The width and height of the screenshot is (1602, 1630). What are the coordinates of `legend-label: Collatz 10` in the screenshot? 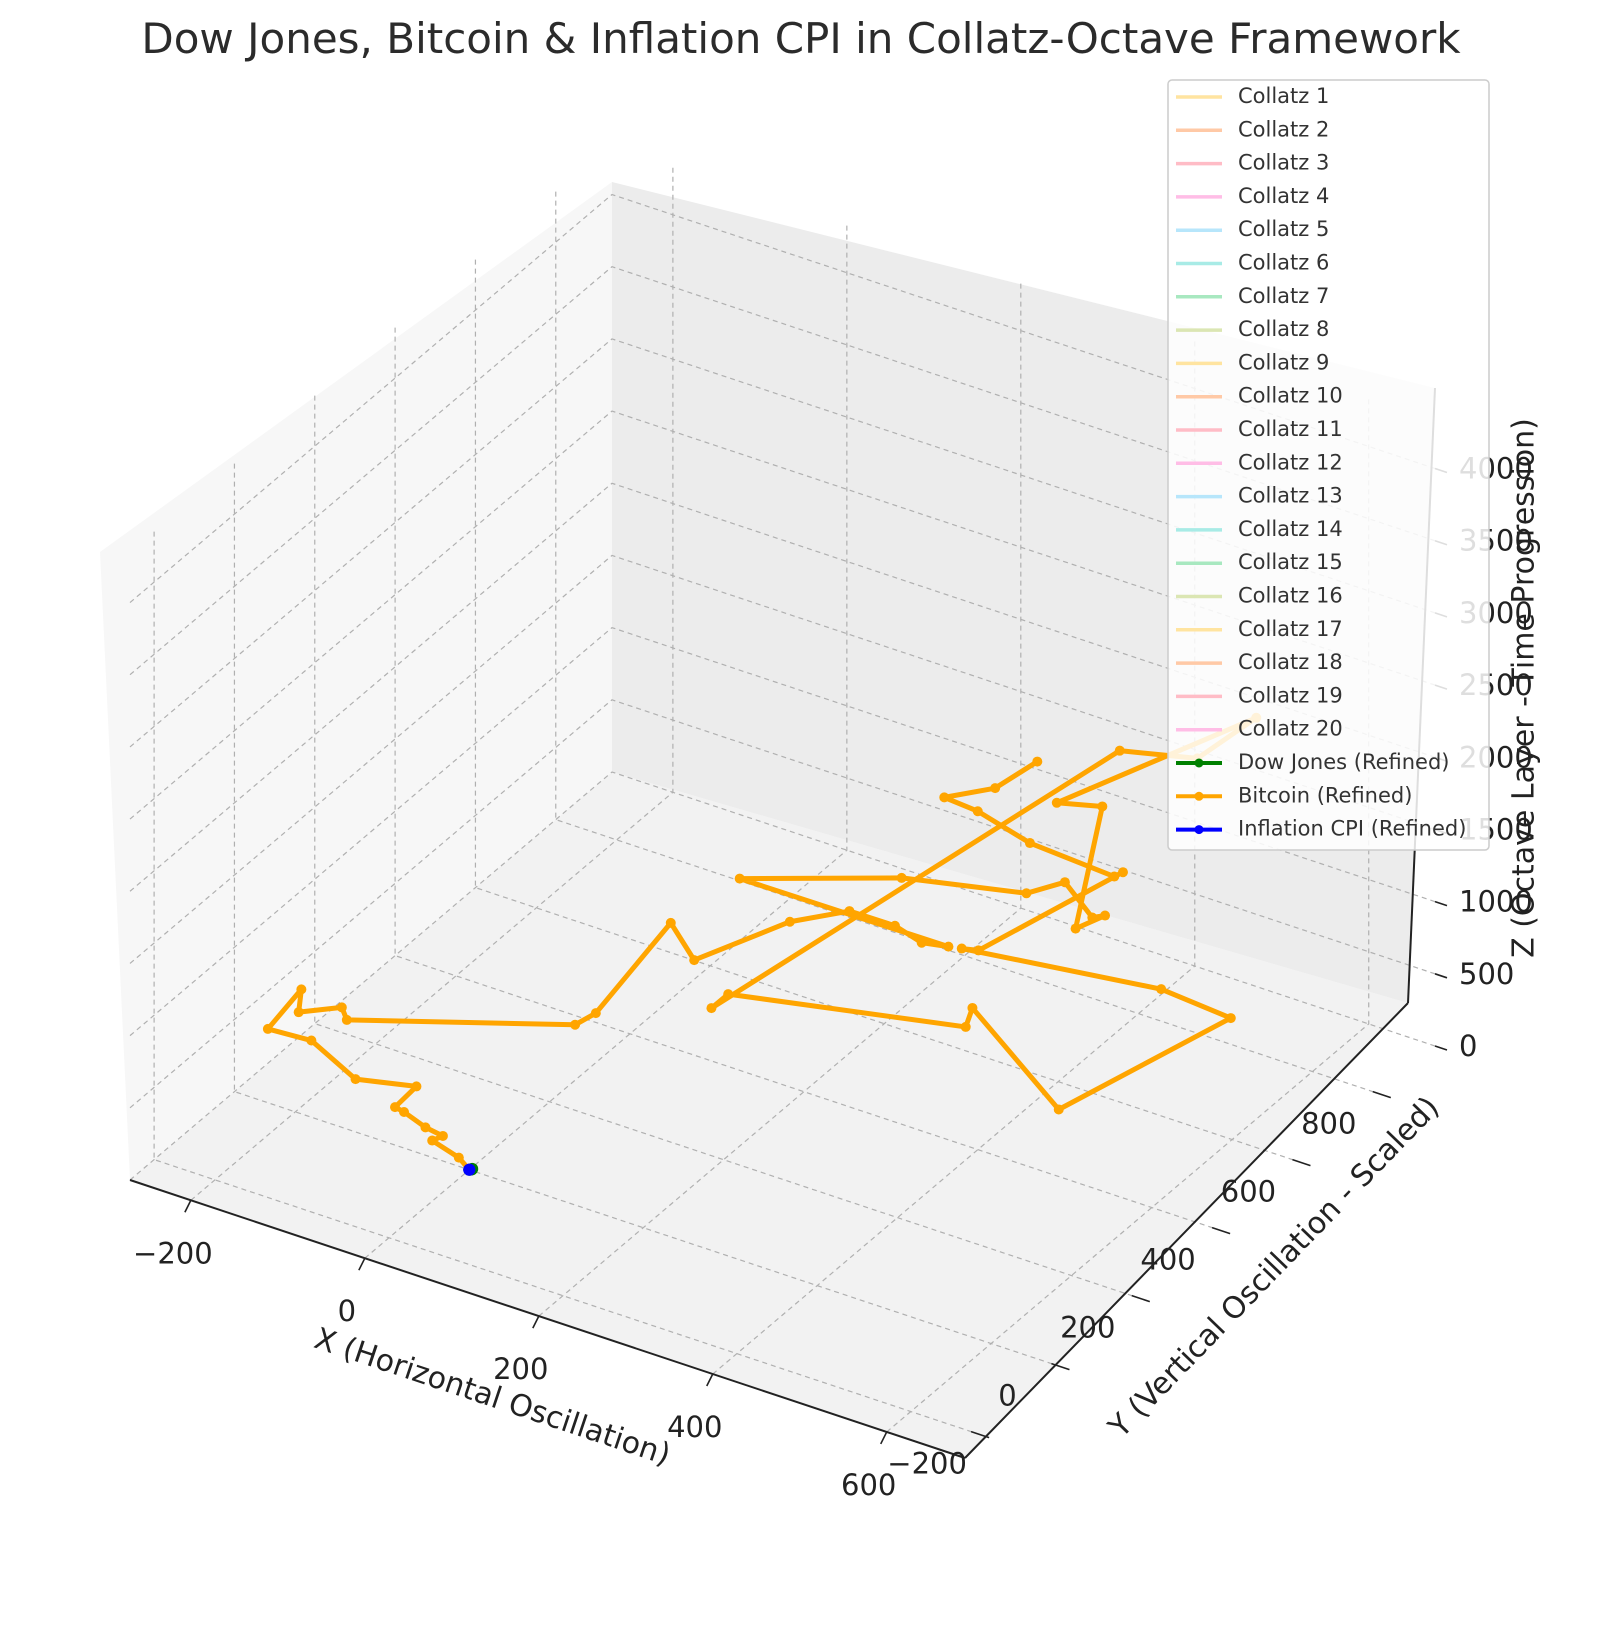 It's located at (1290, 396).